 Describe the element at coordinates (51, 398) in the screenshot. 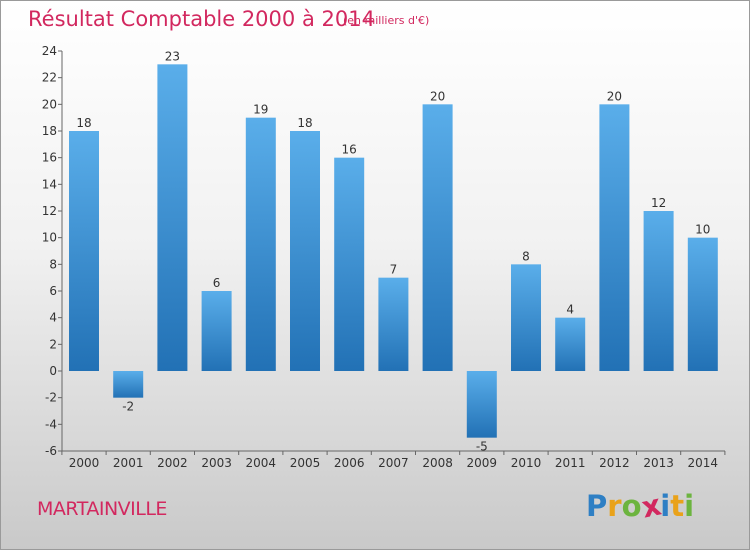

I see `y-tick-label: -2` at that location.